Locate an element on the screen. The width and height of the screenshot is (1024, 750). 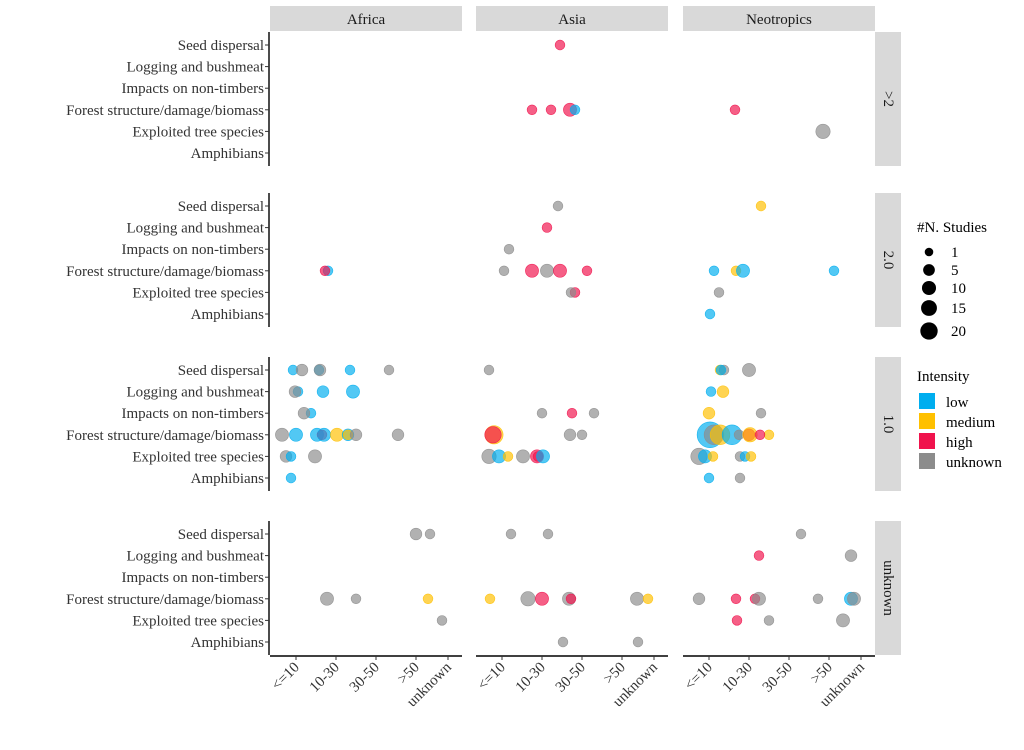
column-strips: Africa Asia Neotropics is located at coordinates (572, 18).